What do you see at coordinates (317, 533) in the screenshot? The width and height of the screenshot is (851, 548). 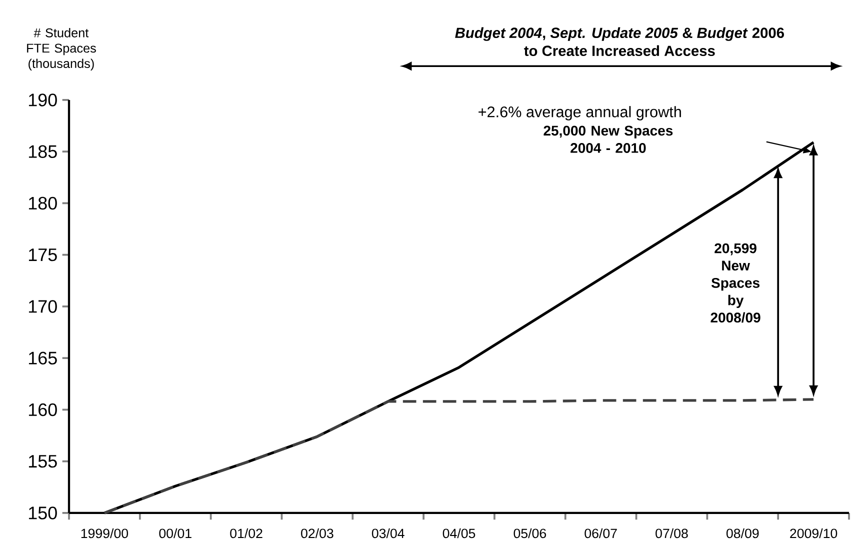 I see `x-tick-label: 02/03` at bounding box center [317, 533].